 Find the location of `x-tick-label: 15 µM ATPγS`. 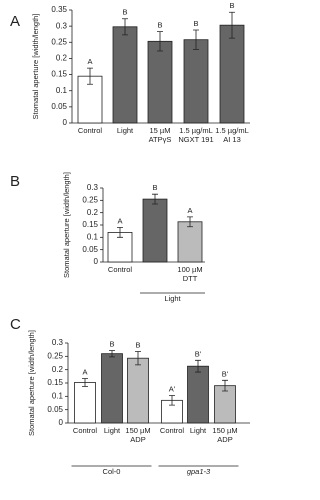

x-tick-label: 15 µM ATPγS is located at coordinates (160, 135).